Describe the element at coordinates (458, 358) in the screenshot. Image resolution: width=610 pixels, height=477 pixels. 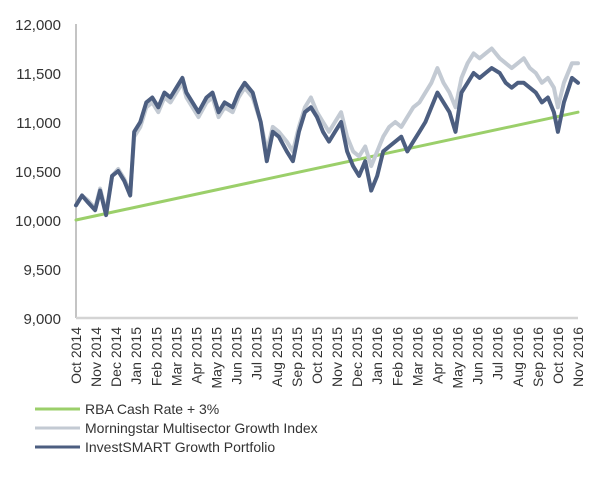
I see `x-tick-label: May 2016` at that location.